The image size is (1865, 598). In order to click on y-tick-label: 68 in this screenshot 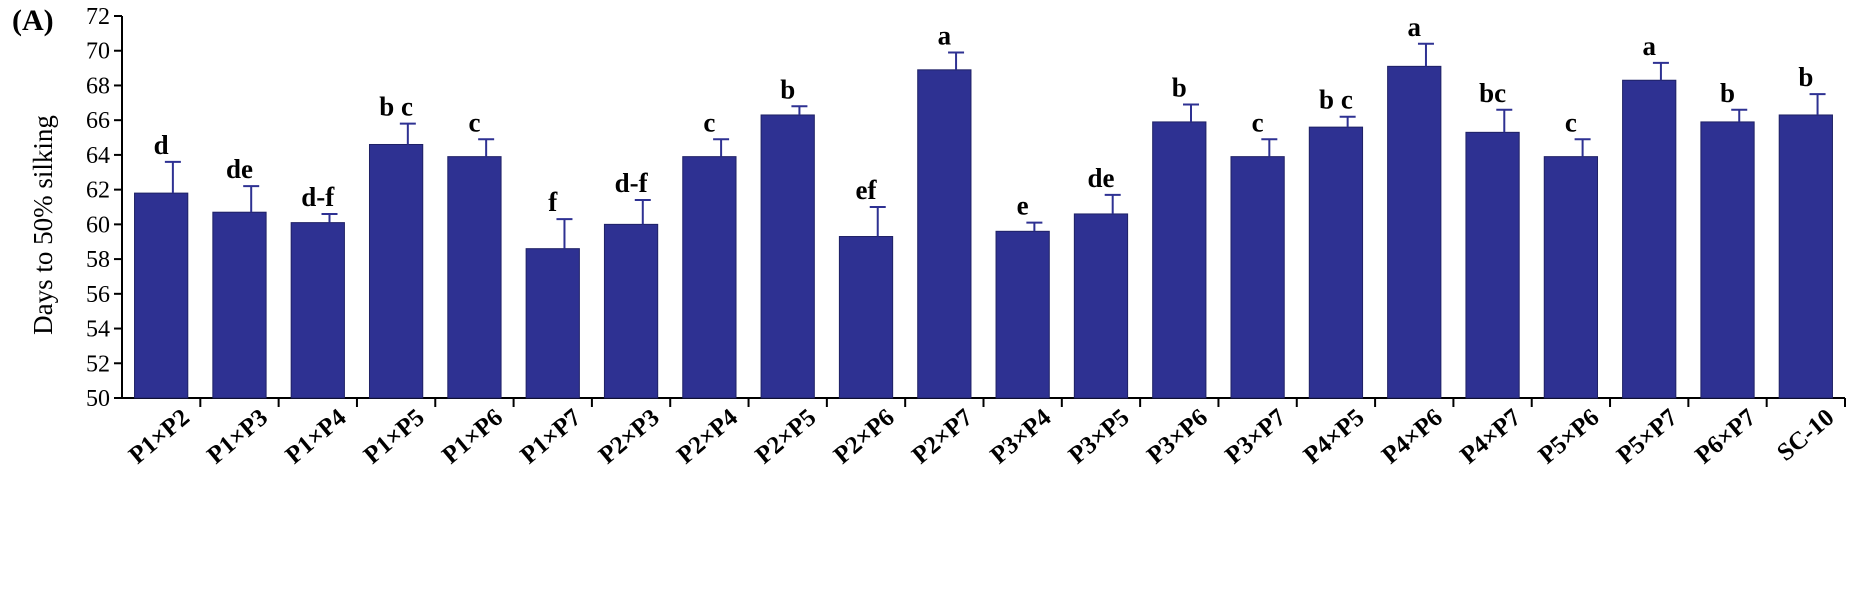, I will do `click(98, 86)`.